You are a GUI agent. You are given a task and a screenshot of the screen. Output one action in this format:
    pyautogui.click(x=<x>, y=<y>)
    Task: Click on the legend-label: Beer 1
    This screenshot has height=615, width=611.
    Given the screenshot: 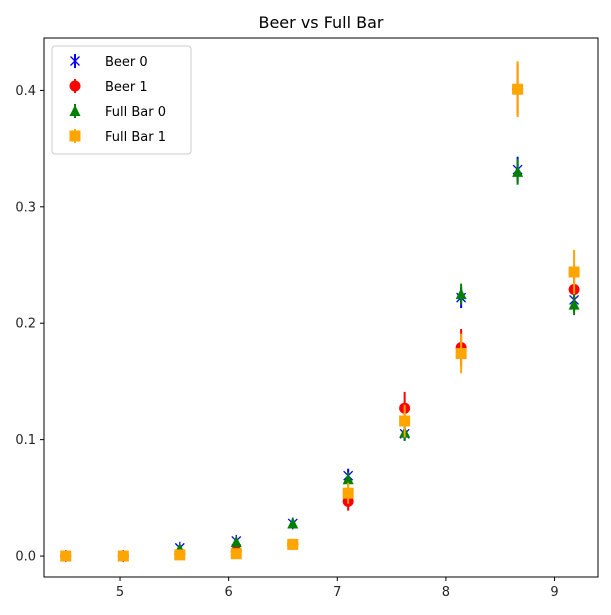 What is the action you would take?
    pyautogui.click(x=126, y=87)
    